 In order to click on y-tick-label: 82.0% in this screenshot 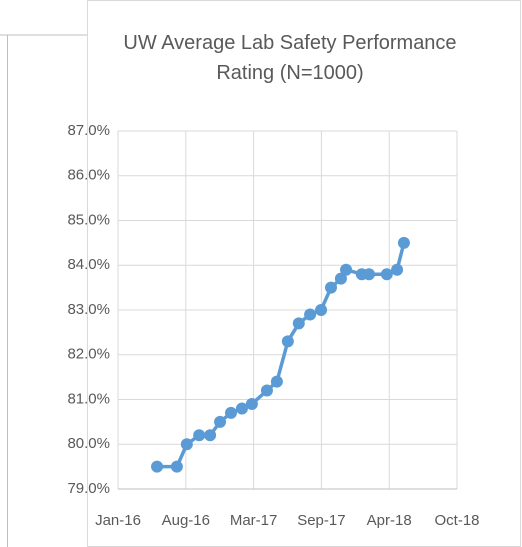, I will do `click(88, 354)`.